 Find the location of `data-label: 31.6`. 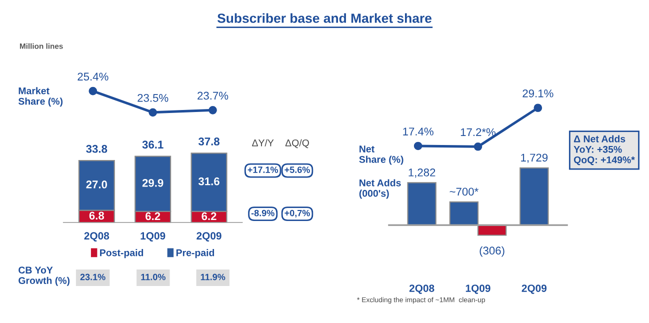

data-label: 31.6 is located at coordinates (209, 181).